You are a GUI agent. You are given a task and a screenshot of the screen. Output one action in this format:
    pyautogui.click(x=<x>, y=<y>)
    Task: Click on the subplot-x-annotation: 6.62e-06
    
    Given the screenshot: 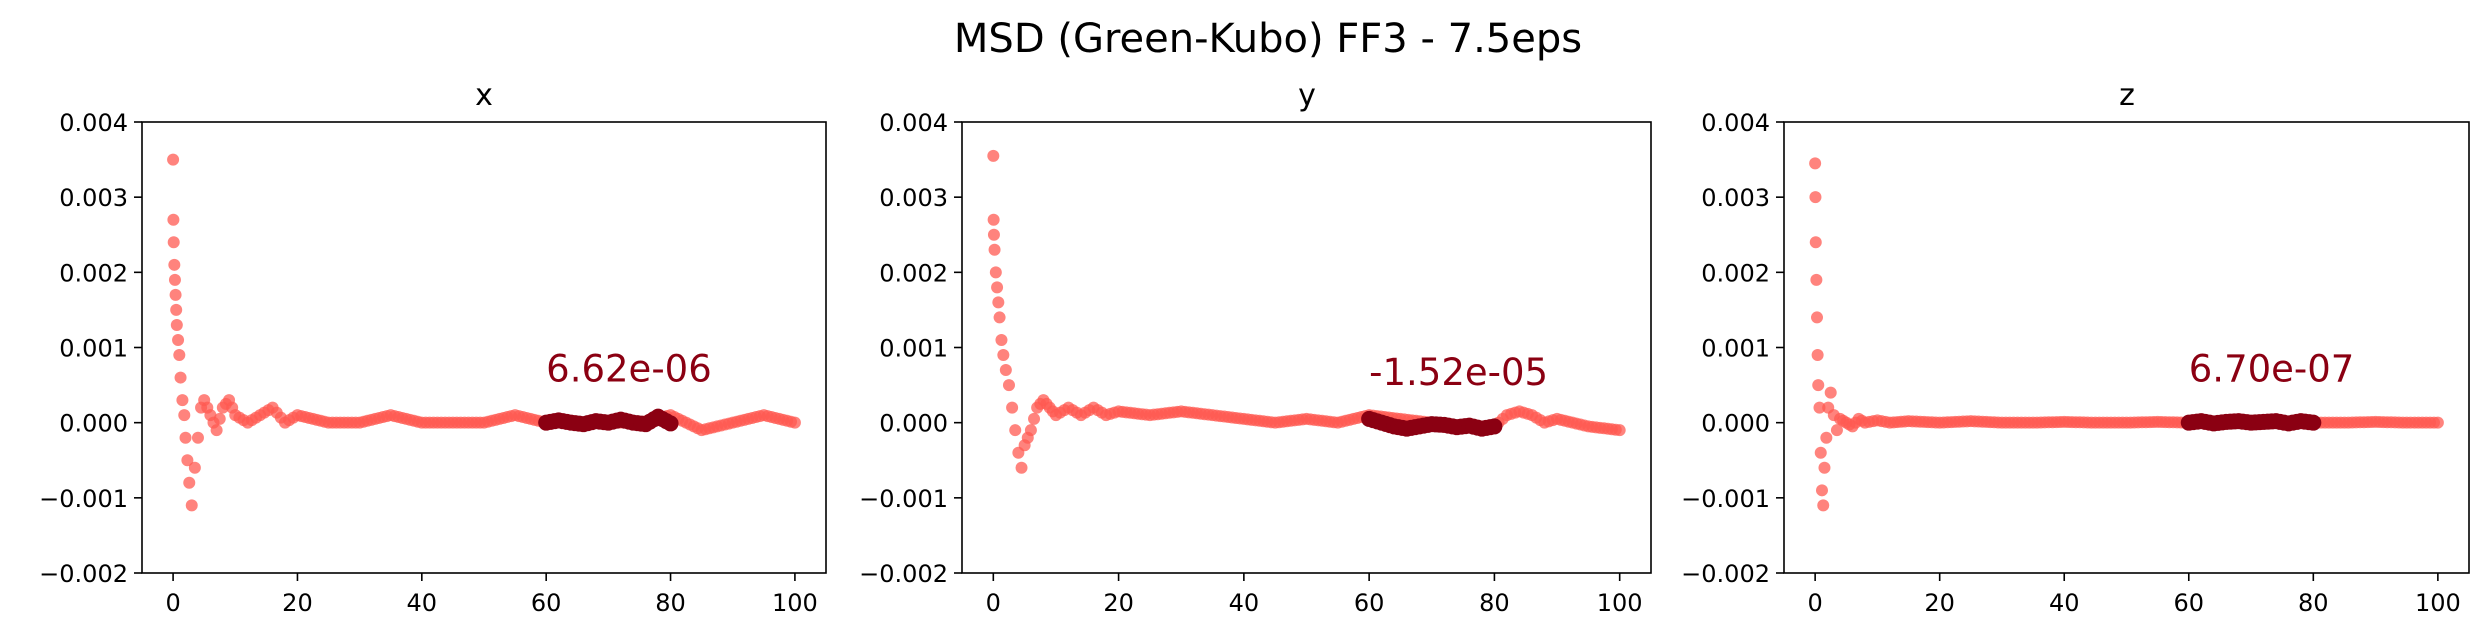 What is the action you would take?
    pyautogui.click(x=629, y=368)
    